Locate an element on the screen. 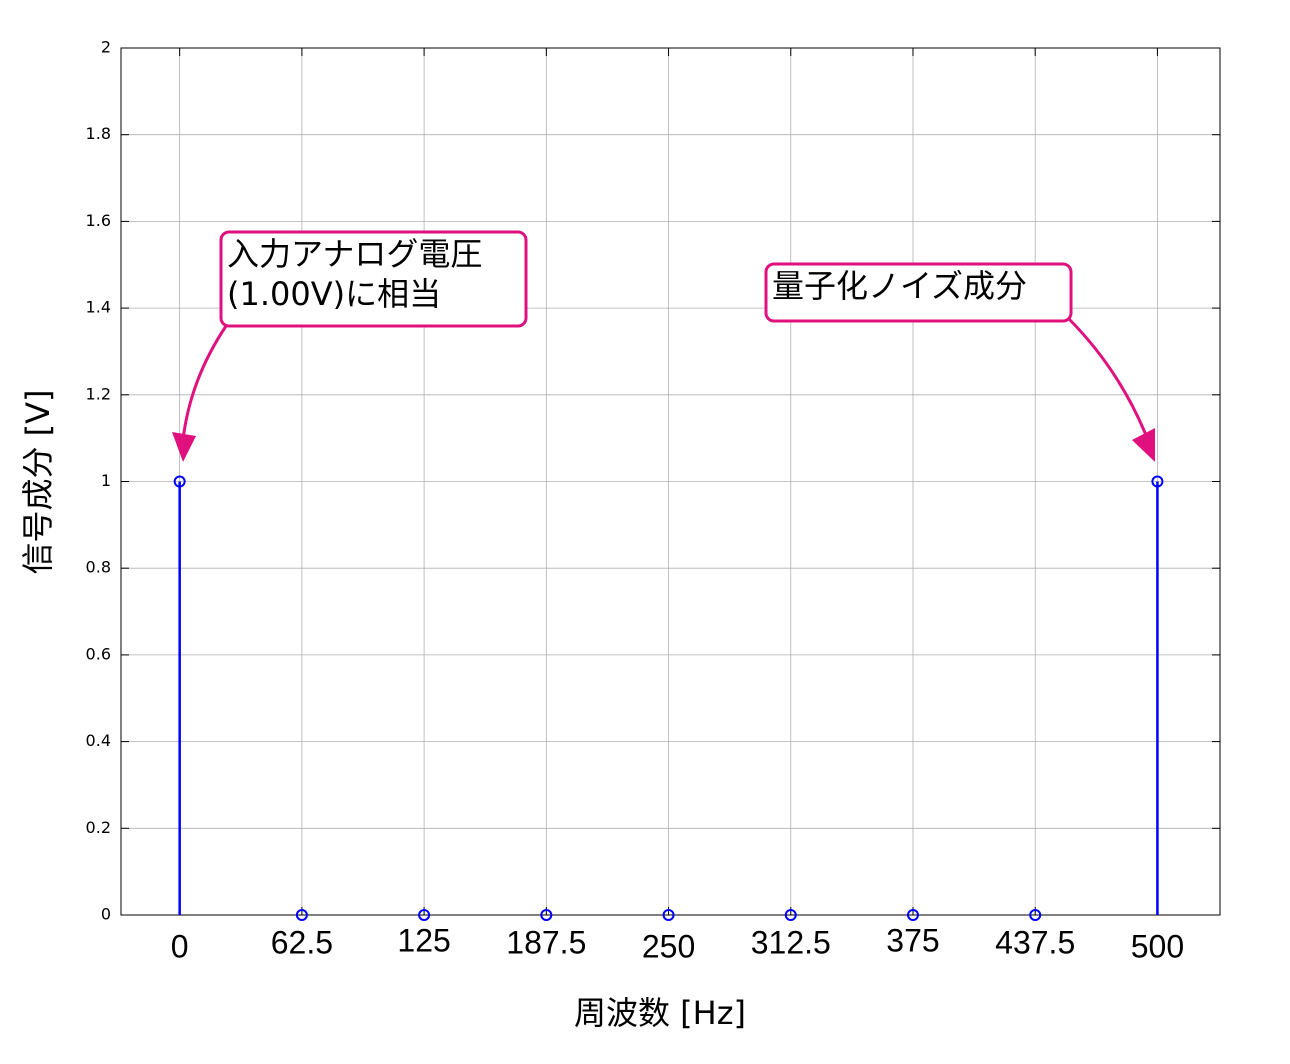 The width and height of the screenshot is (1290, 1064). y-tick-label: 1.4 is located at coordinates (98, 307).